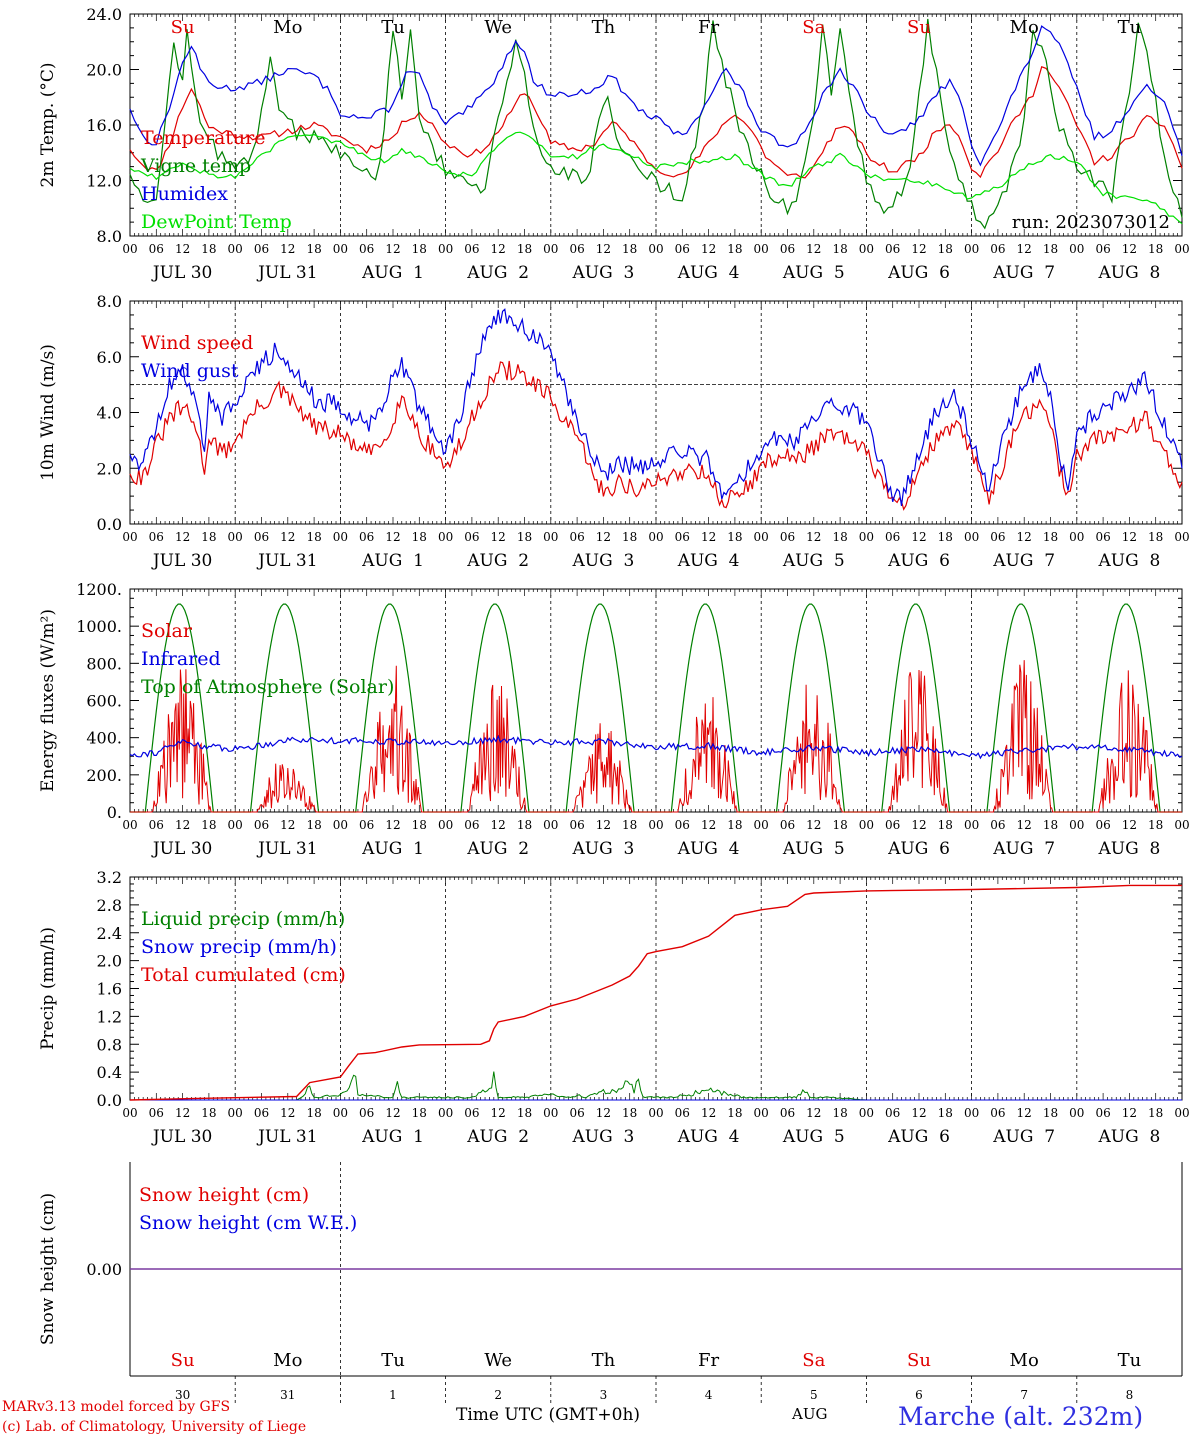 Image resolution: width=1194 pixels, height=1440 pixels. I want to click on legend-label: Top of Atmosphere (Solar), so click(267, 687).